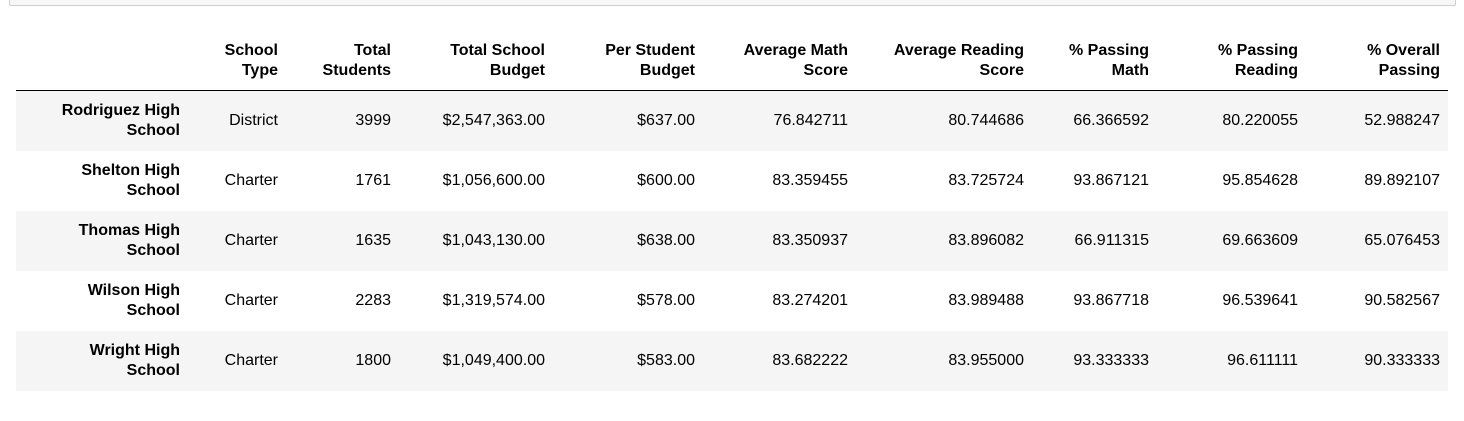 This screenshot has height=421, width=1464. What do you see at coordinates (129, 240) in the screenshot?
I see `row-index-school-name: Thomas High School` at bounding box center [129, 240].